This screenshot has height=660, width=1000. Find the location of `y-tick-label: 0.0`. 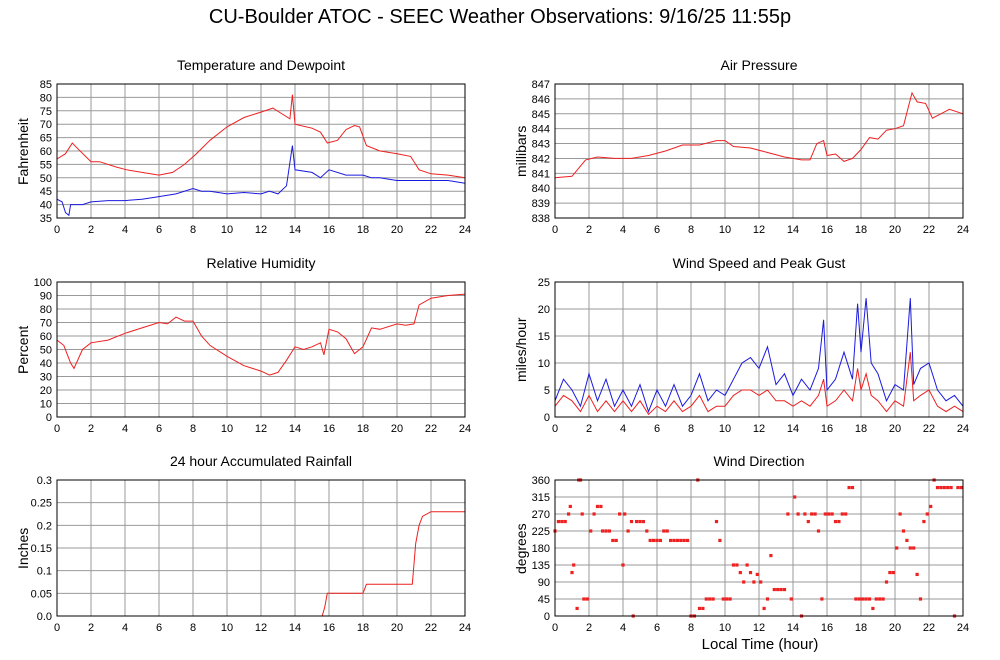

y-tick-label: 0.0 is located at coordinates (44, 617).